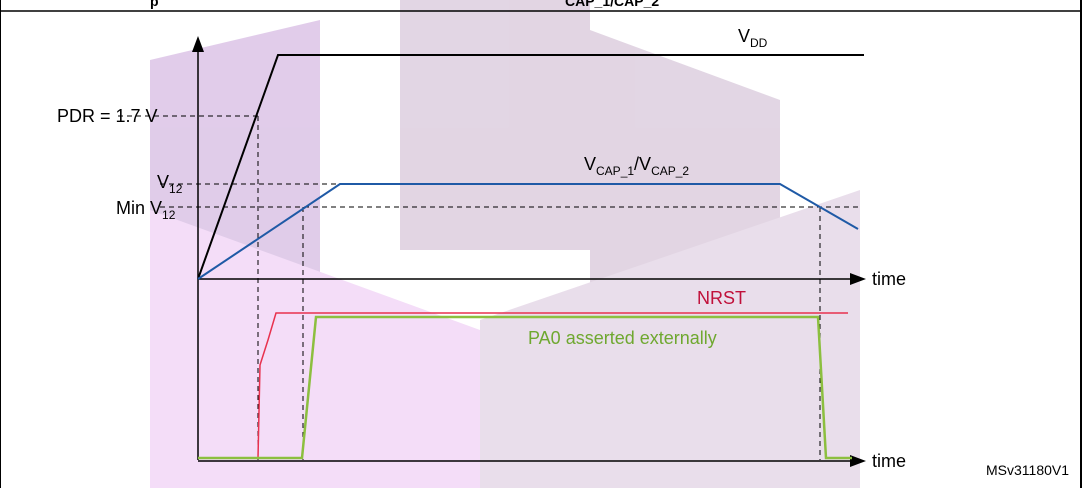  What do you see at coordinates (636, 166) in the screenshot?
I see `vcap-label: VCAP_1/VCAP_2` at bounding box center [636, 166].